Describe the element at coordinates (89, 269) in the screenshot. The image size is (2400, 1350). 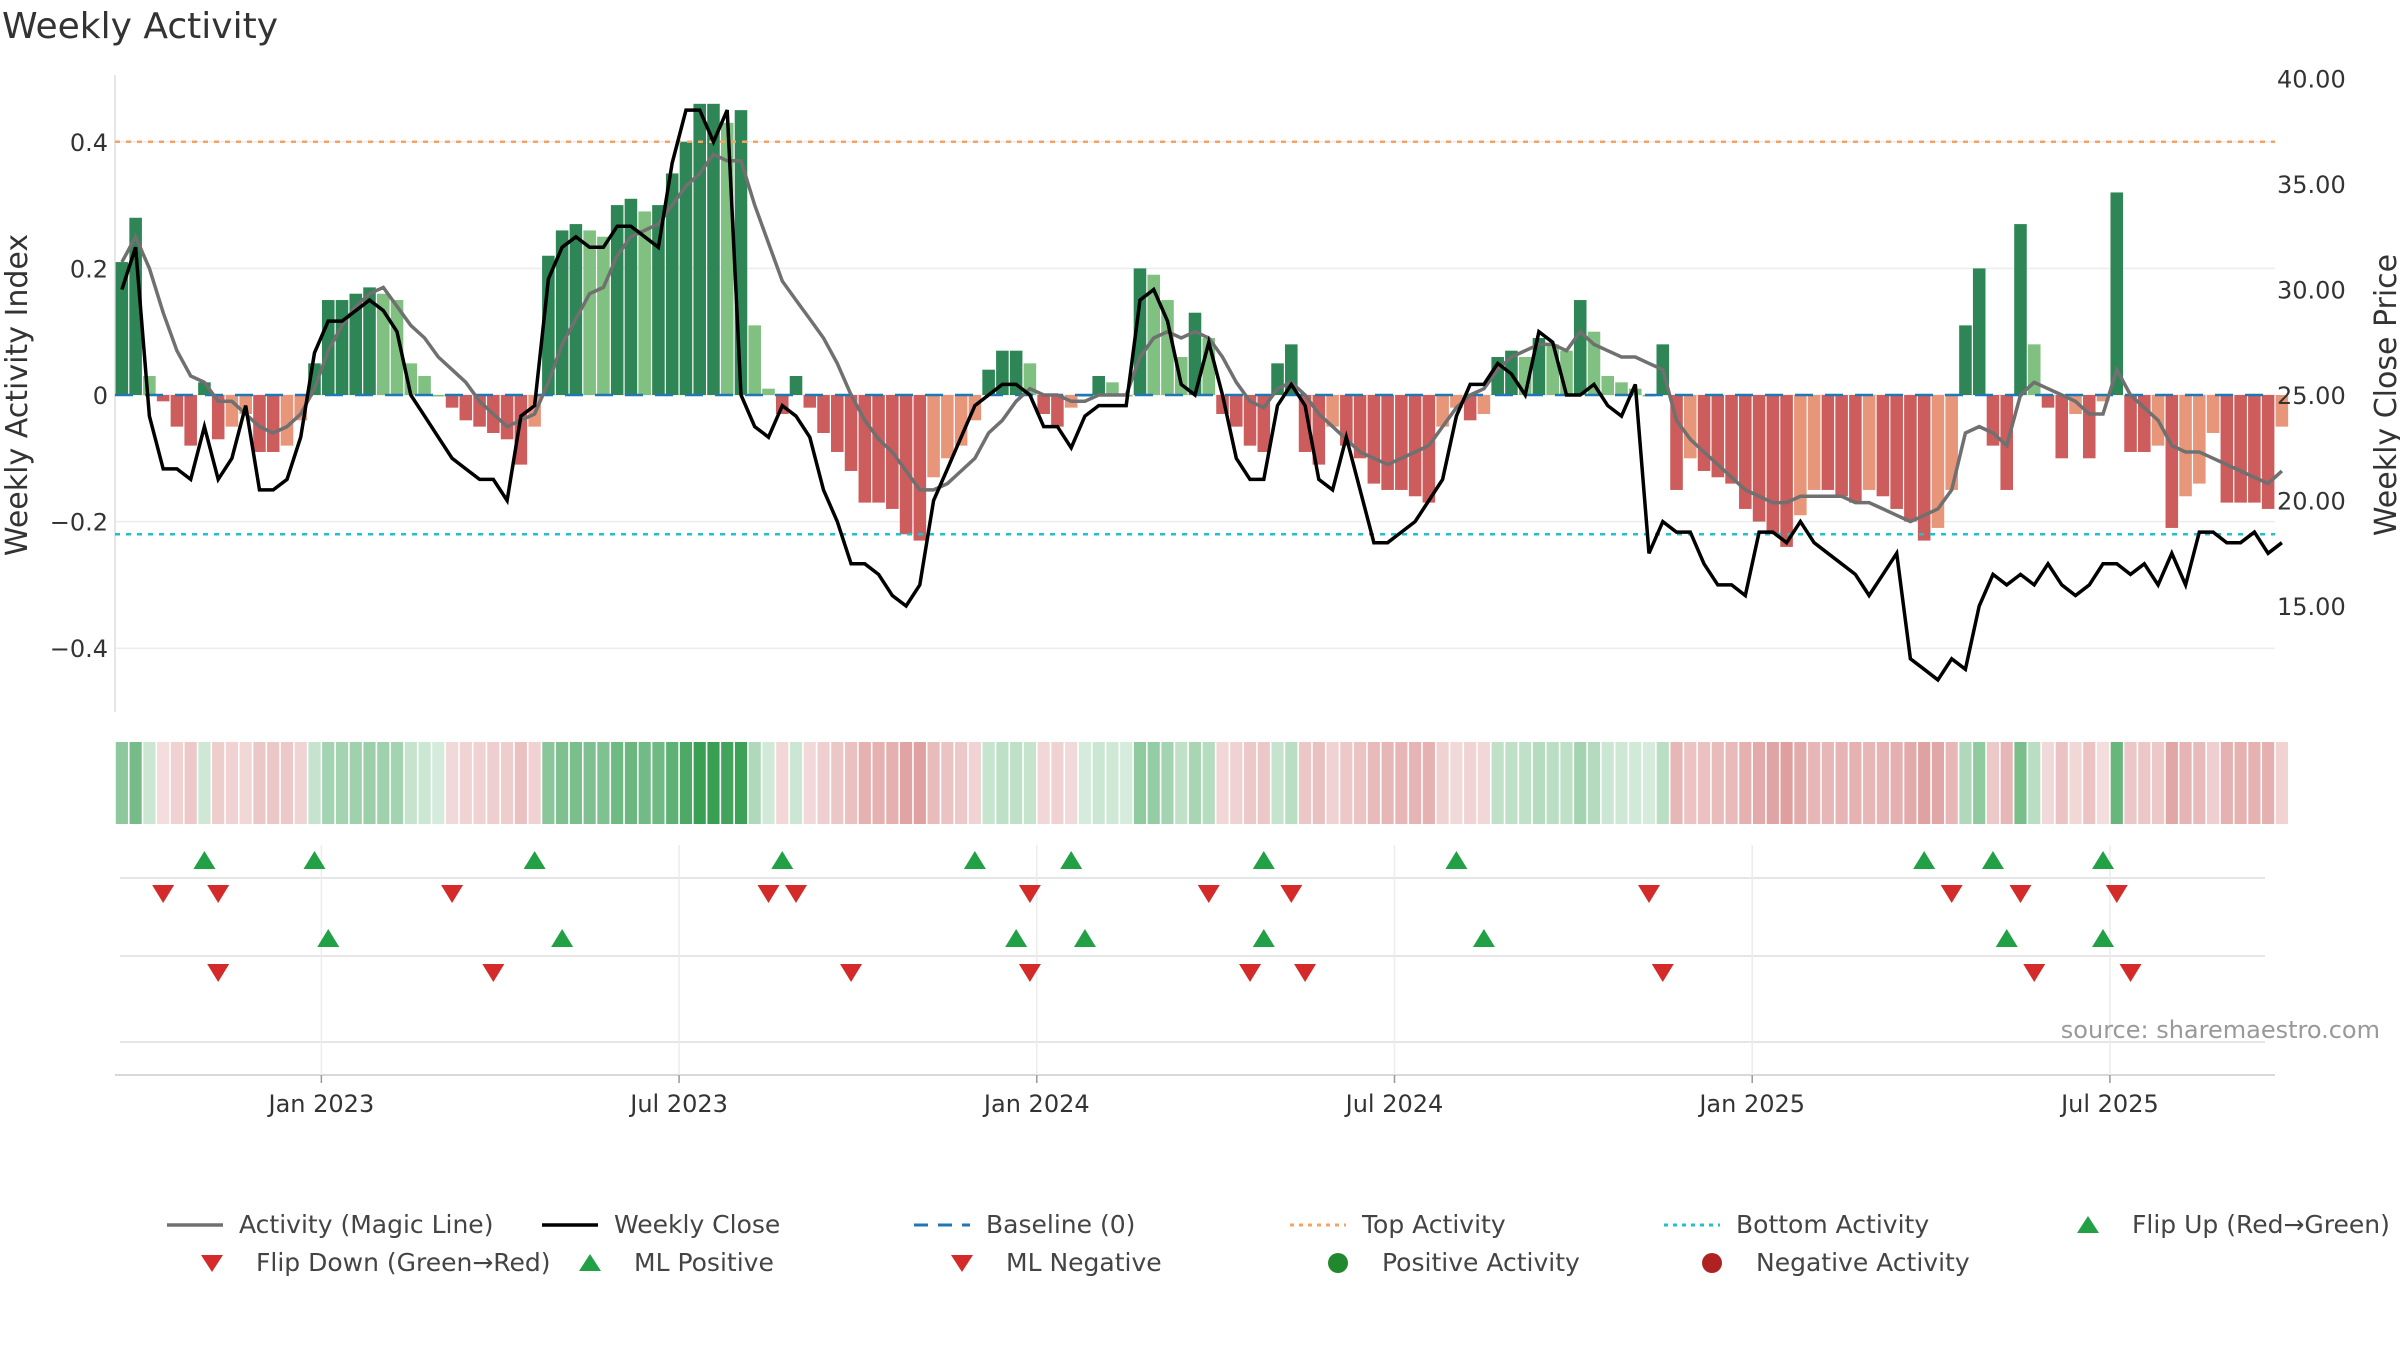
I see `y-tick-label: 0.2` at that location.